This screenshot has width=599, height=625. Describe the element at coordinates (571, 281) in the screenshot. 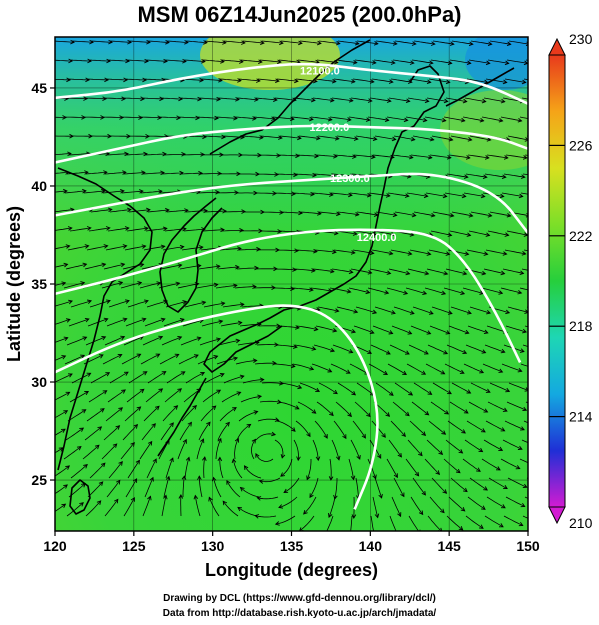

I see `colorbar-ticks: 230 226 222 218 214 210` at that location.